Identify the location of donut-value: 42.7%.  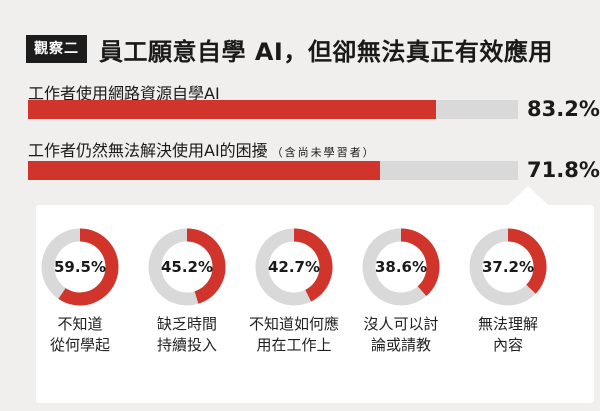
(294, 267).